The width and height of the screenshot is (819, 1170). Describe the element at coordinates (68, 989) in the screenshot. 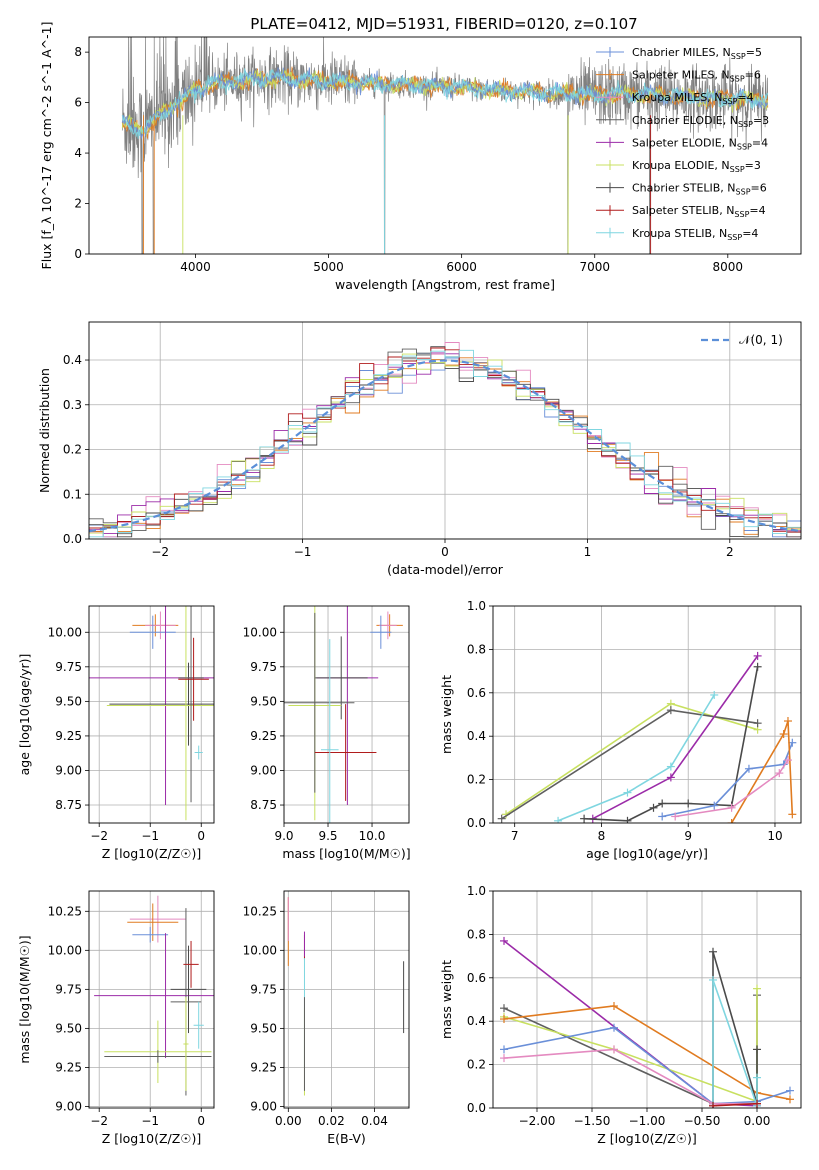

I see `mass-vs-Z-ytick-label: 9.75` at that location.